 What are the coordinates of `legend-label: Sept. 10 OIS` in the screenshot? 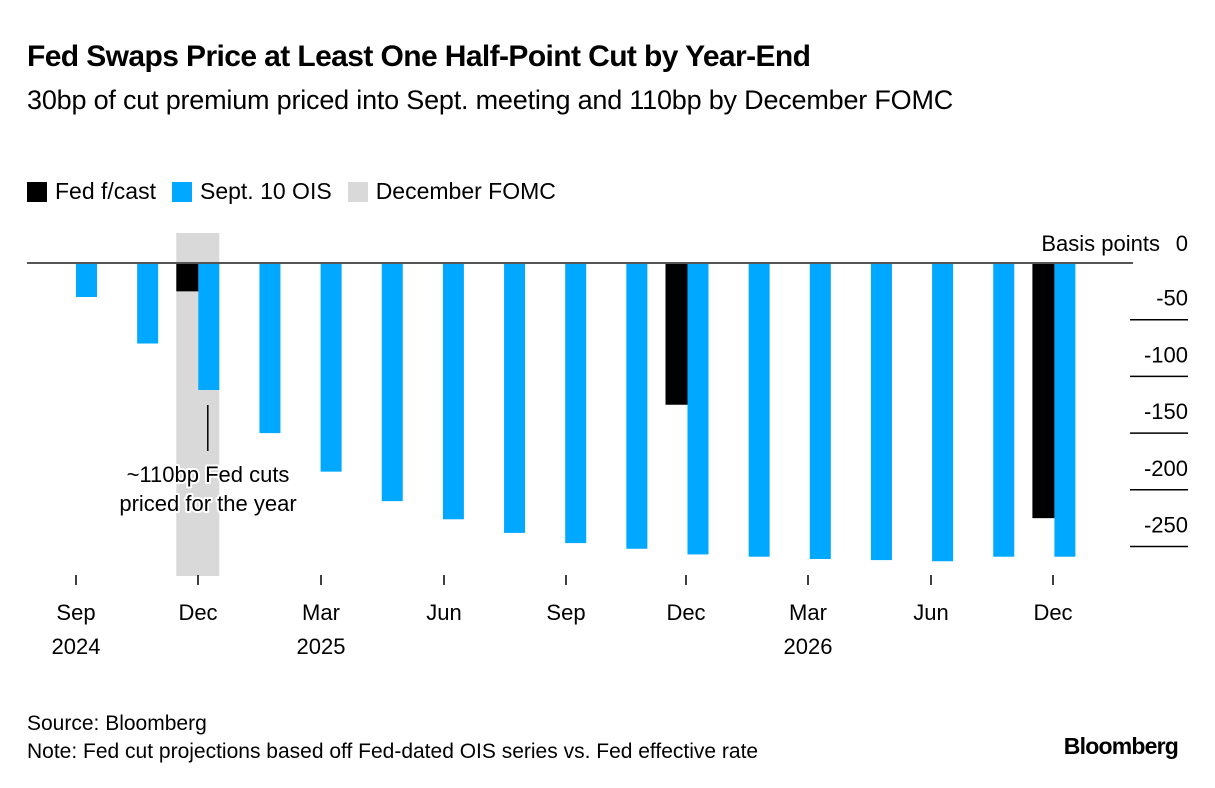 It's located at (265, 191).